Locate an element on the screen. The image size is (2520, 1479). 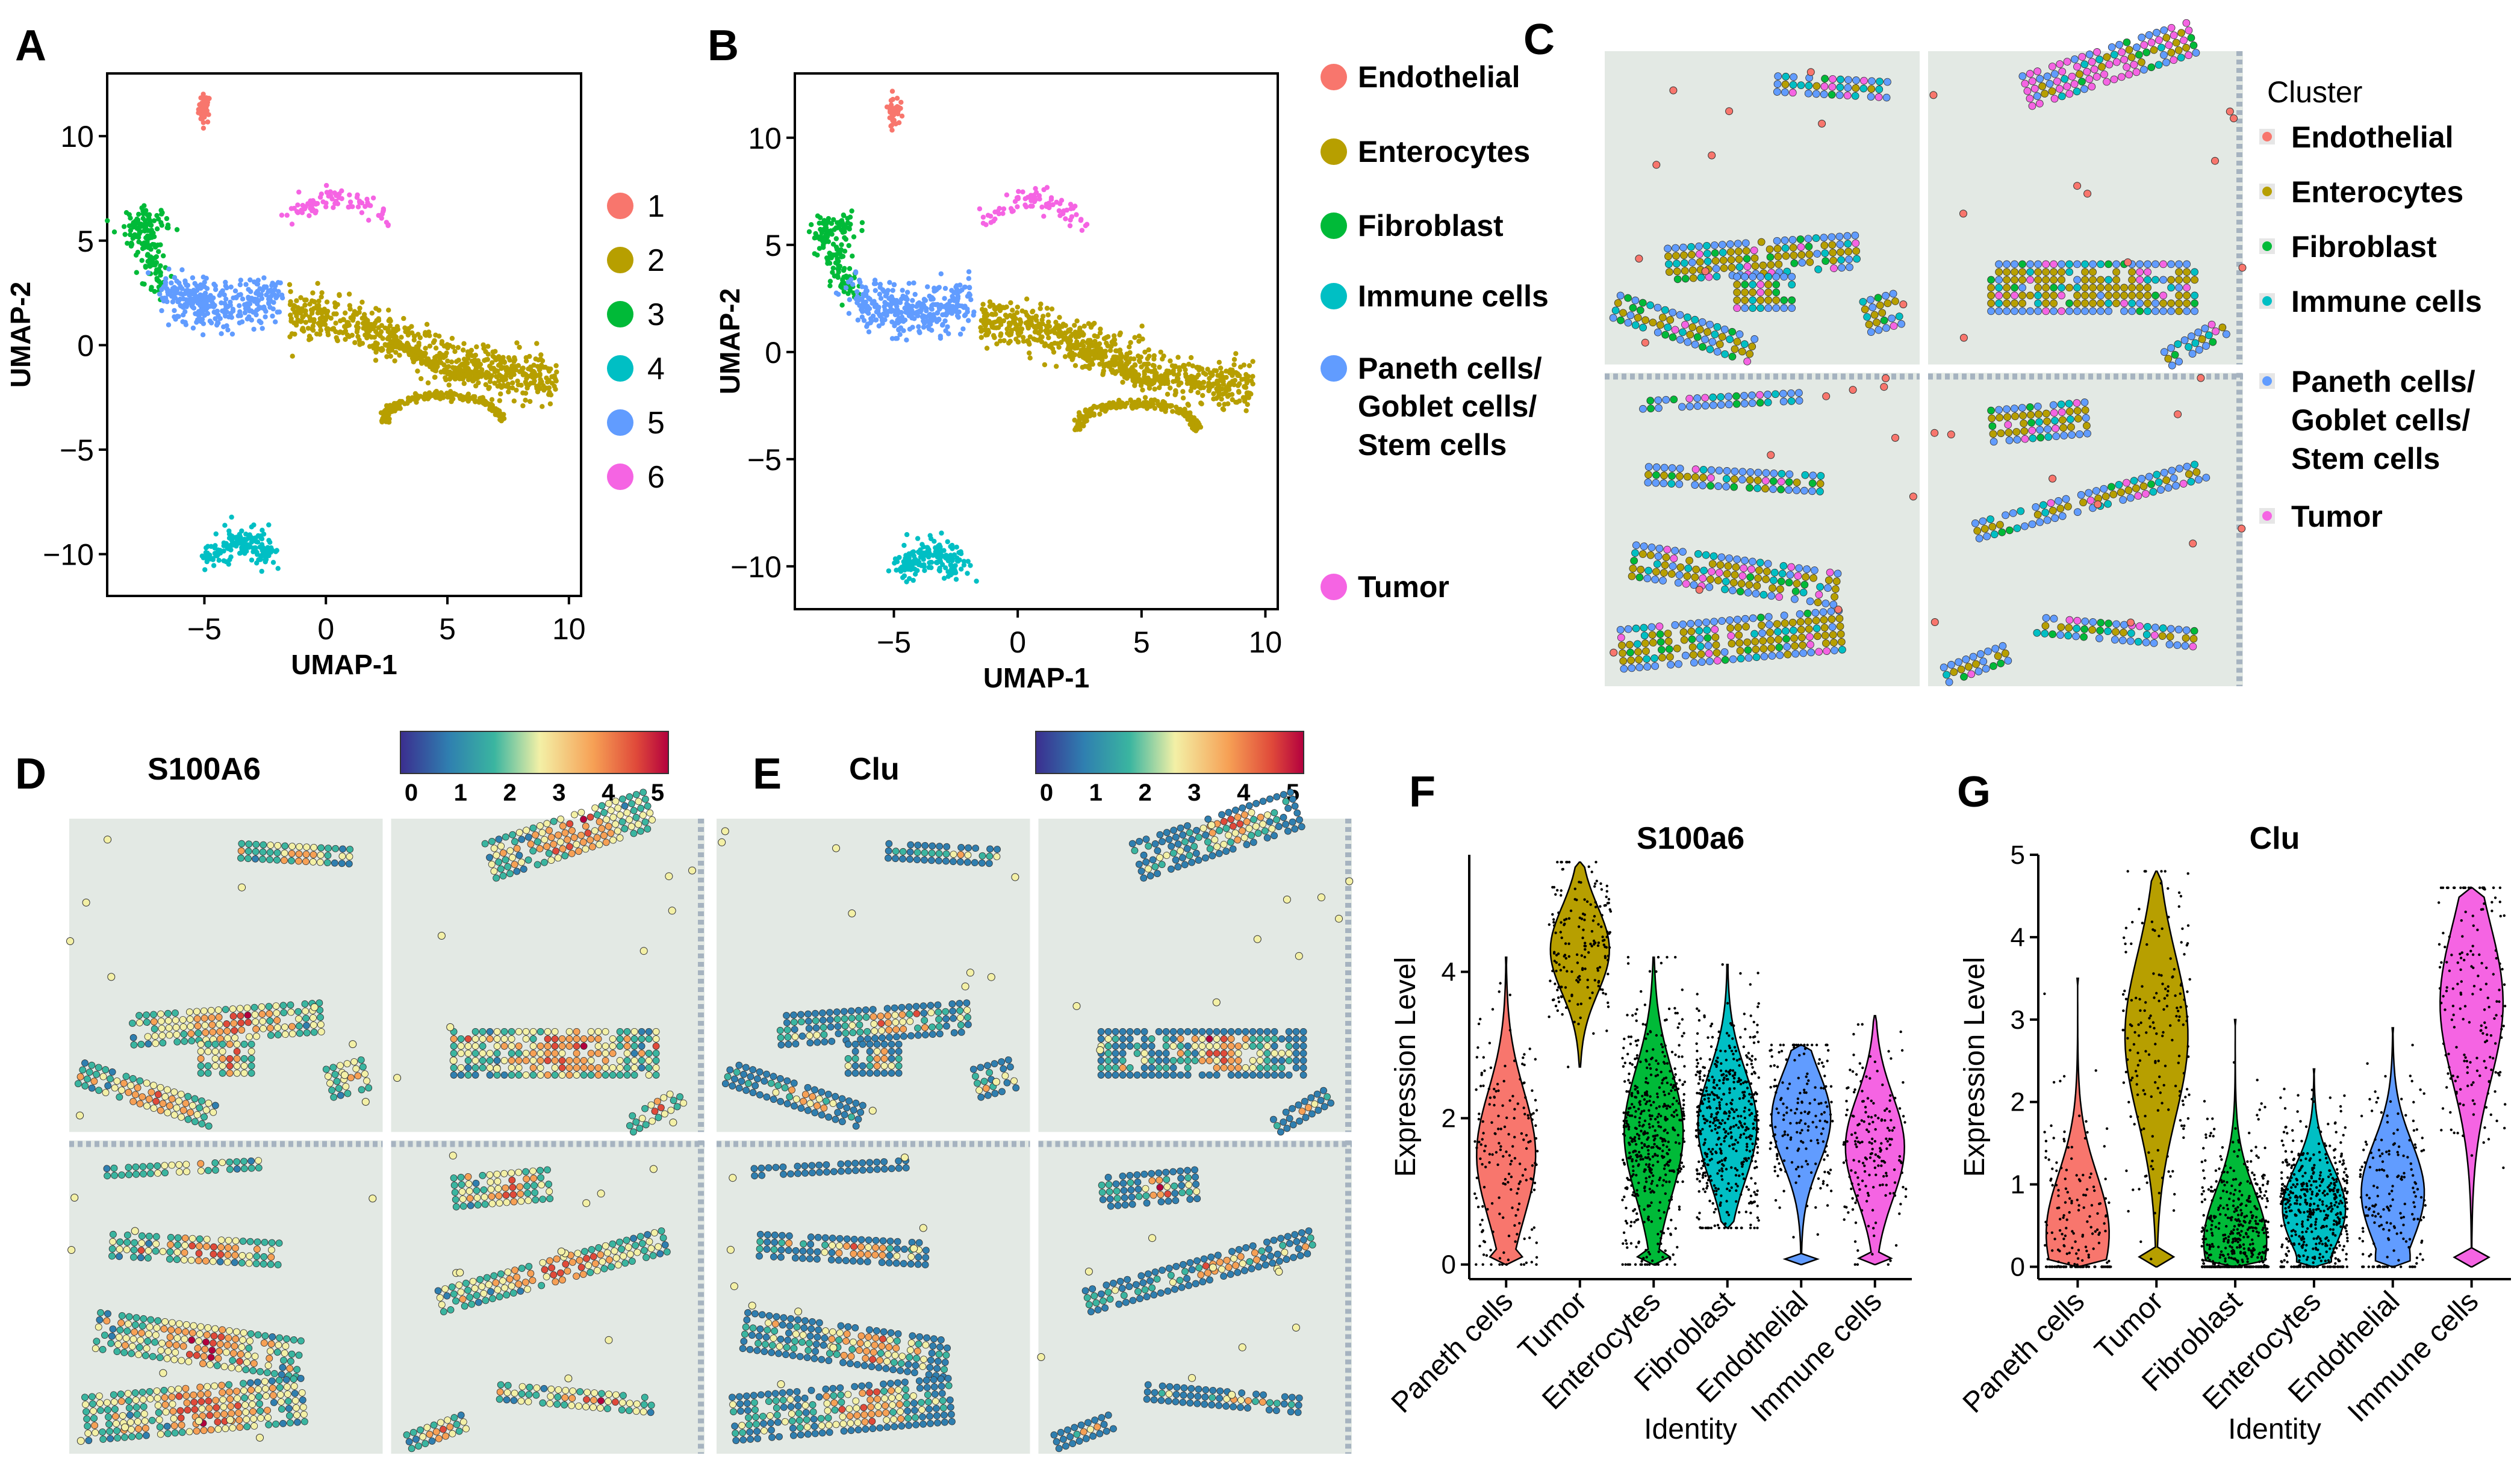
y-tick-label: −10 is located at coordinates (69, 555).